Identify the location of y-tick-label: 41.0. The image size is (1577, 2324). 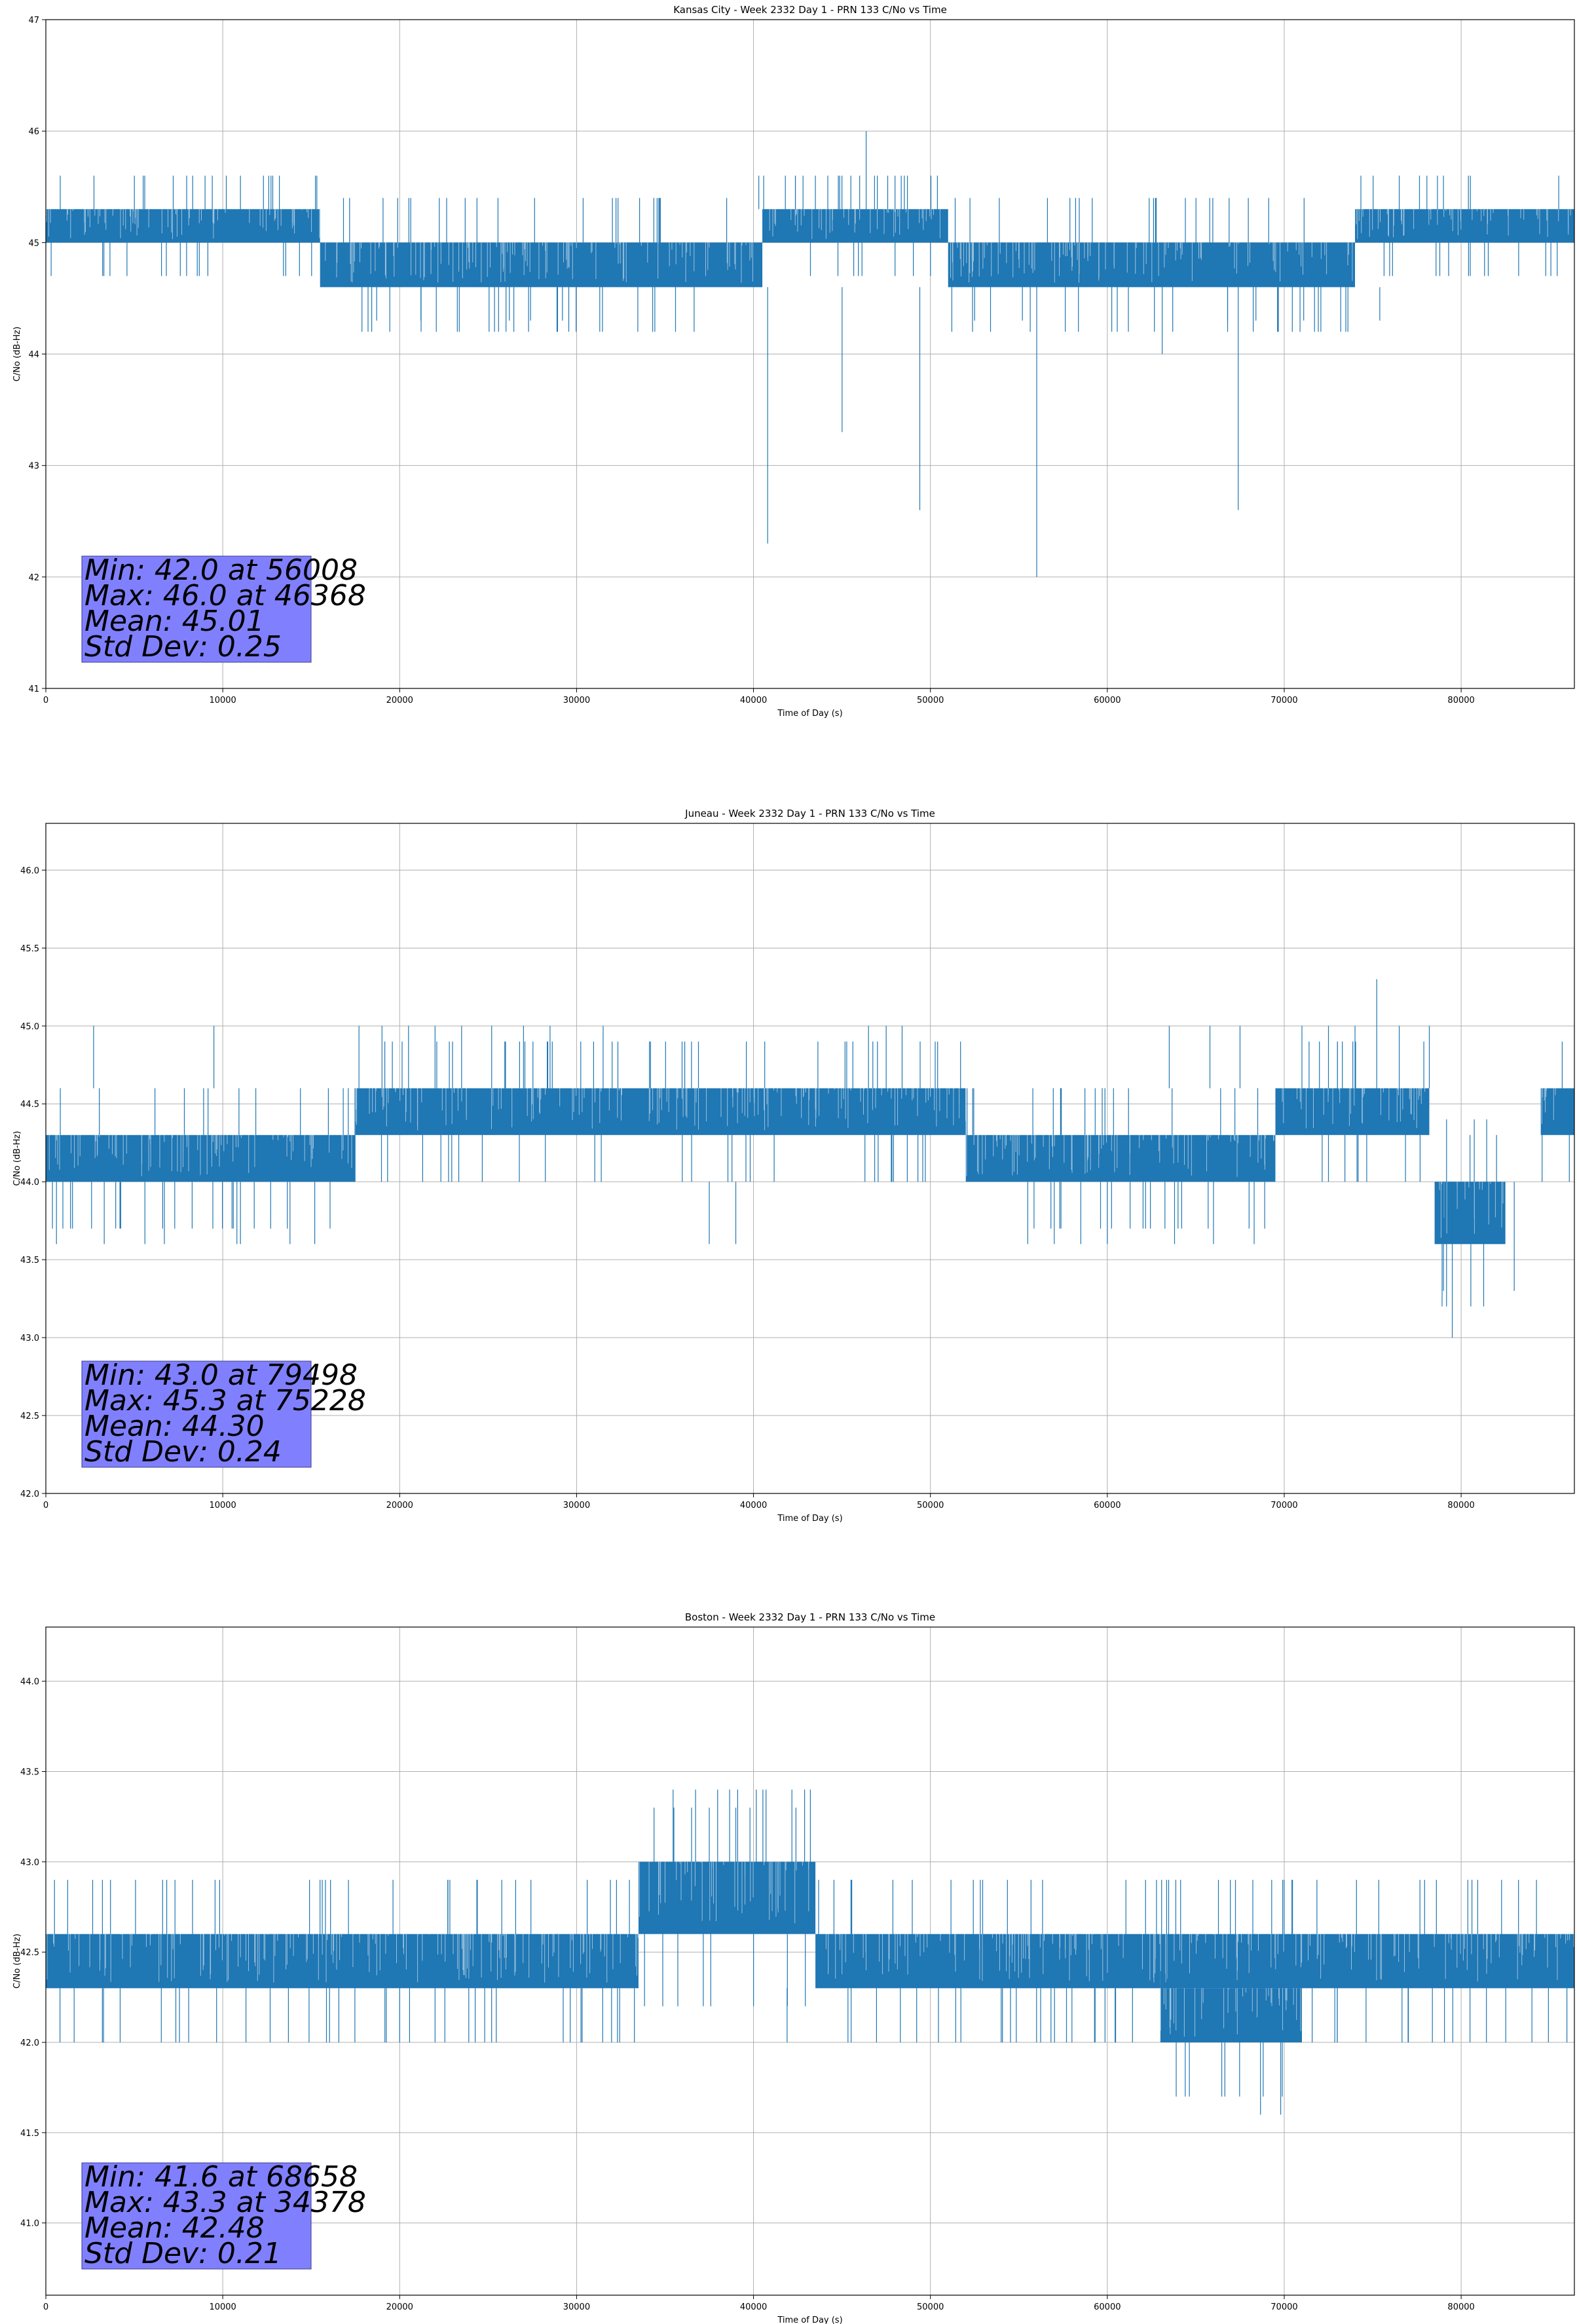
(29, 2224).